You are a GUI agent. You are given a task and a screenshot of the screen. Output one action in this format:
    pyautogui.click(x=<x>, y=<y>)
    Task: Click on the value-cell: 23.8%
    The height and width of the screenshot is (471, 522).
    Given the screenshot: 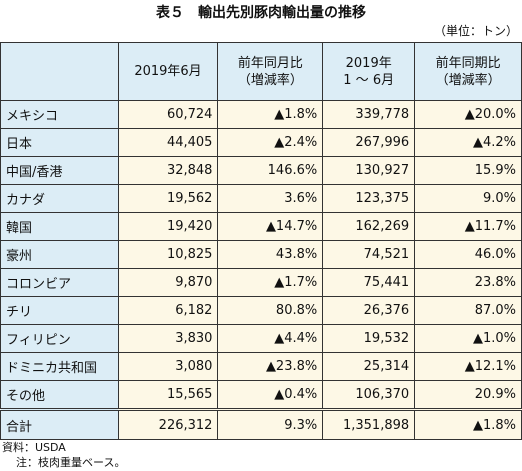 What is the action you would take?
    pyautogui.click(x=468, y=282)
    